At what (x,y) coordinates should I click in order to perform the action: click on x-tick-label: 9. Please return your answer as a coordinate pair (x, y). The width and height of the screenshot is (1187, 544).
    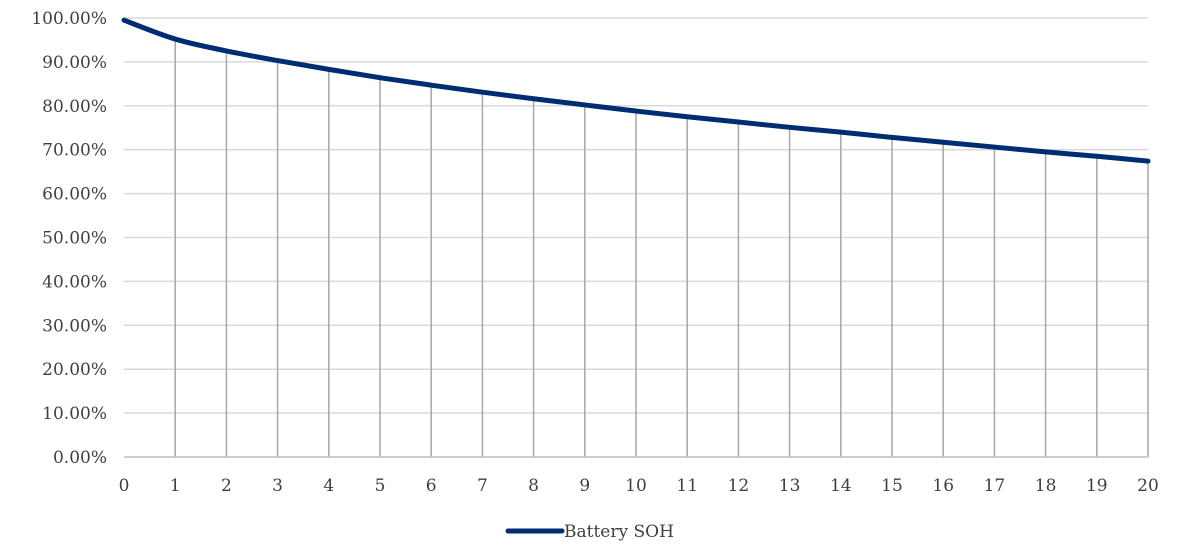
    Looking at the image, I should click on (584, 486).